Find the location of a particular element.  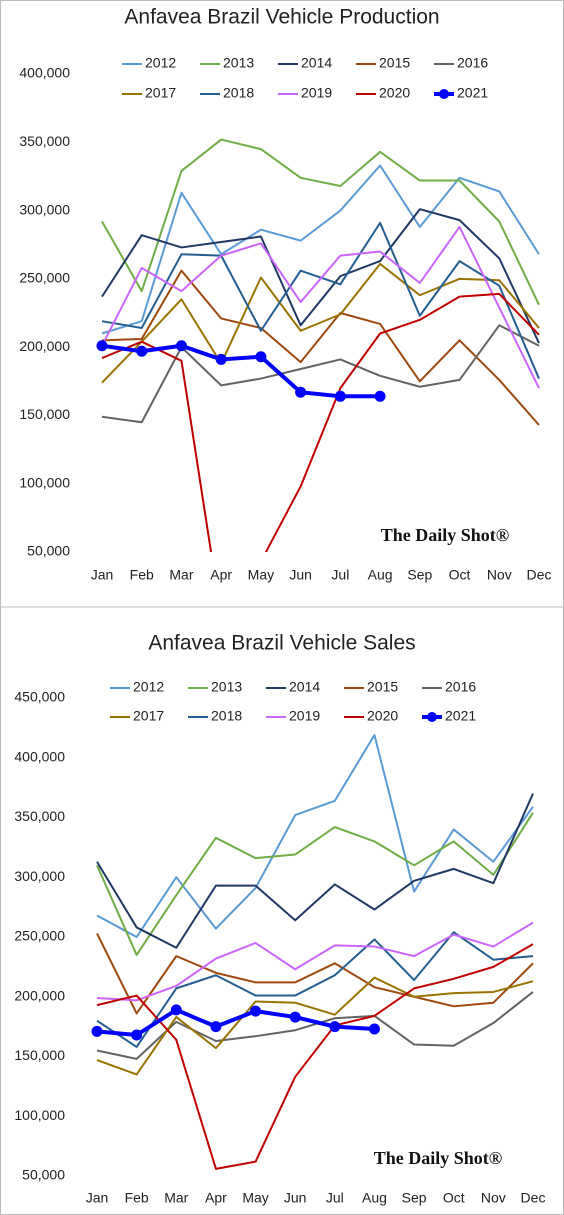

legend-label: 2016 is located at coordinates (472, 63).